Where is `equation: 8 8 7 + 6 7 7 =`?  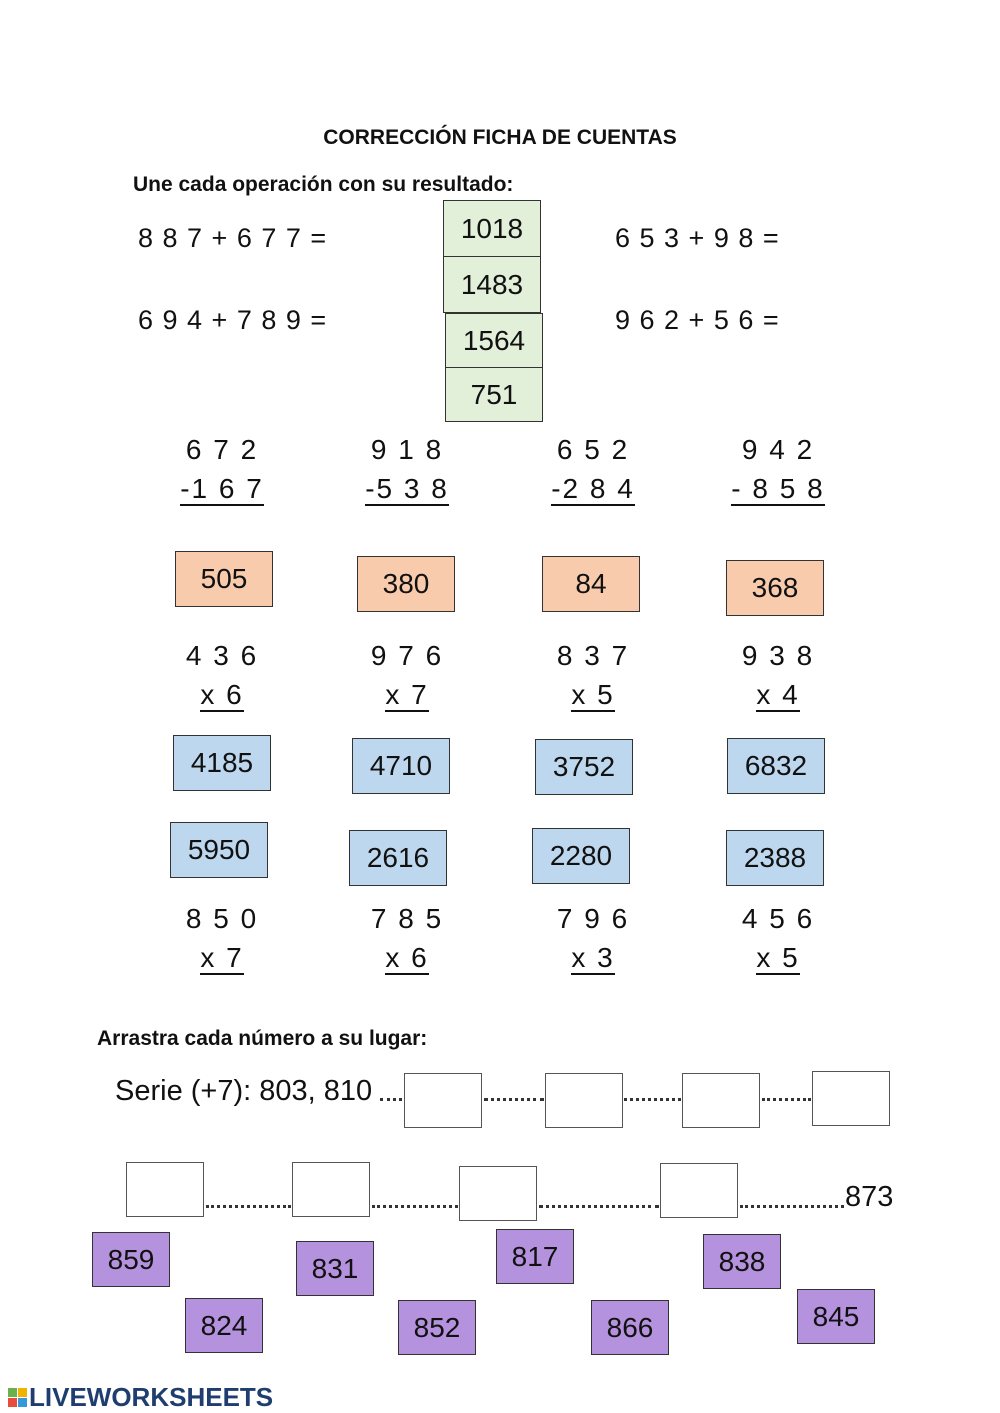
equation: 8 8 7 + 6 7 7 = is located at coordinates (233, 238).